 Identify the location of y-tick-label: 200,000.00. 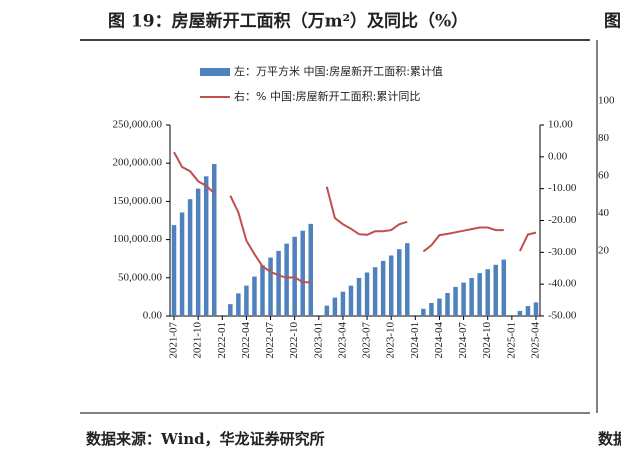
(138, 163).